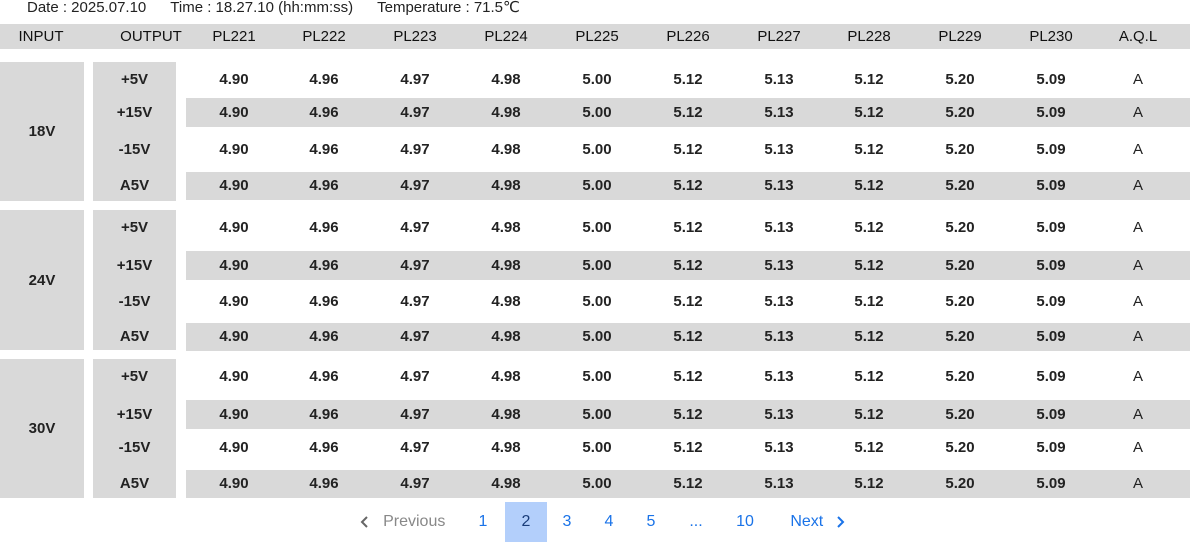  What do you see at coordinates (506, 36) in the screenshot?
I see `column-header: PL224` at bounding box center [506, 36].